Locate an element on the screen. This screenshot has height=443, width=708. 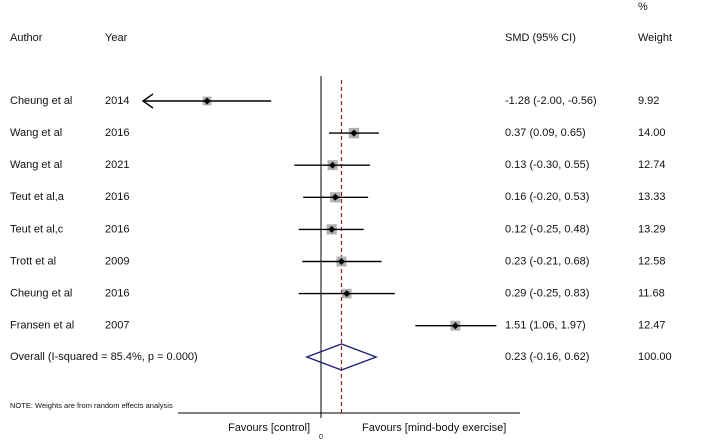
overall-diamond is located at coordinates (341, 357).